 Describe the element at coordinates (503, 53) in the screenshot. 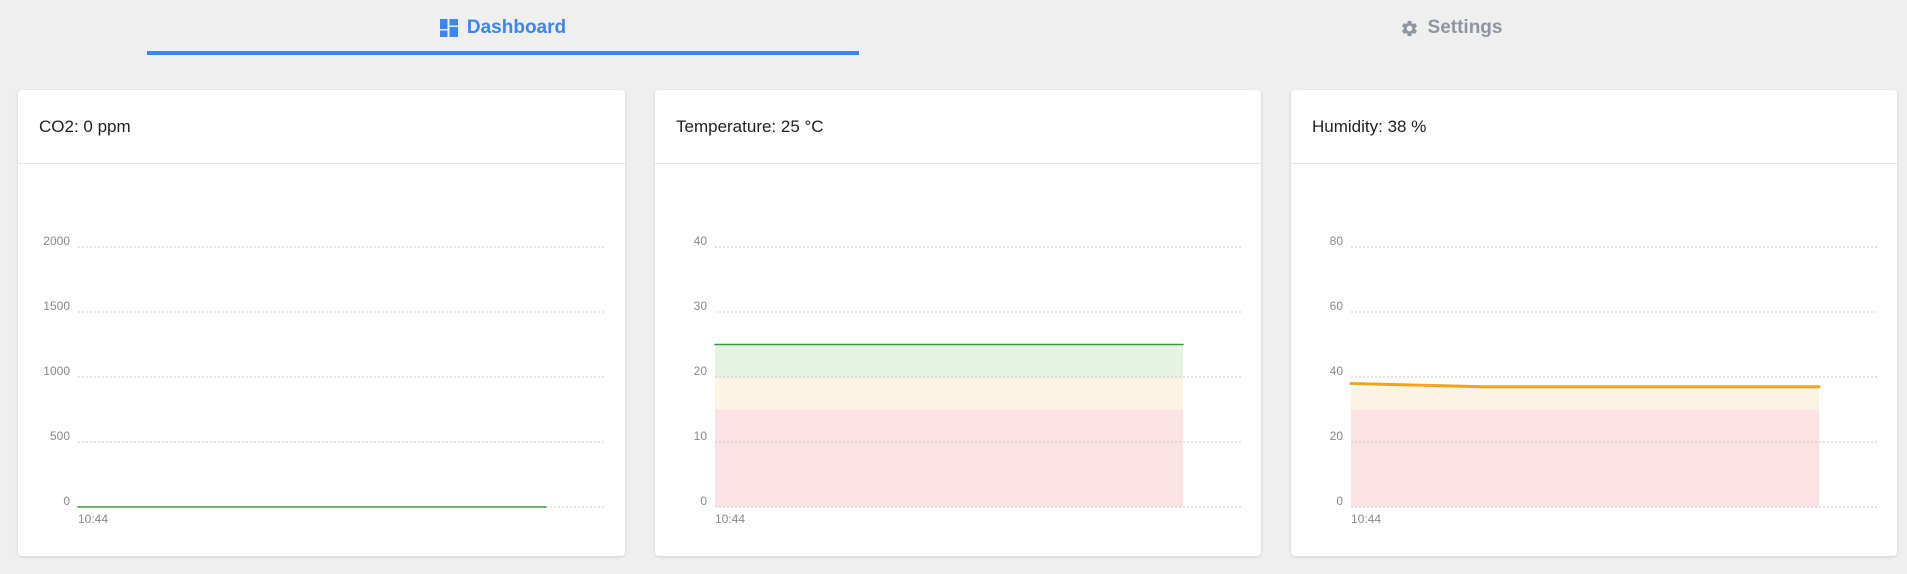

I see `active-tab-indicator` at that location.